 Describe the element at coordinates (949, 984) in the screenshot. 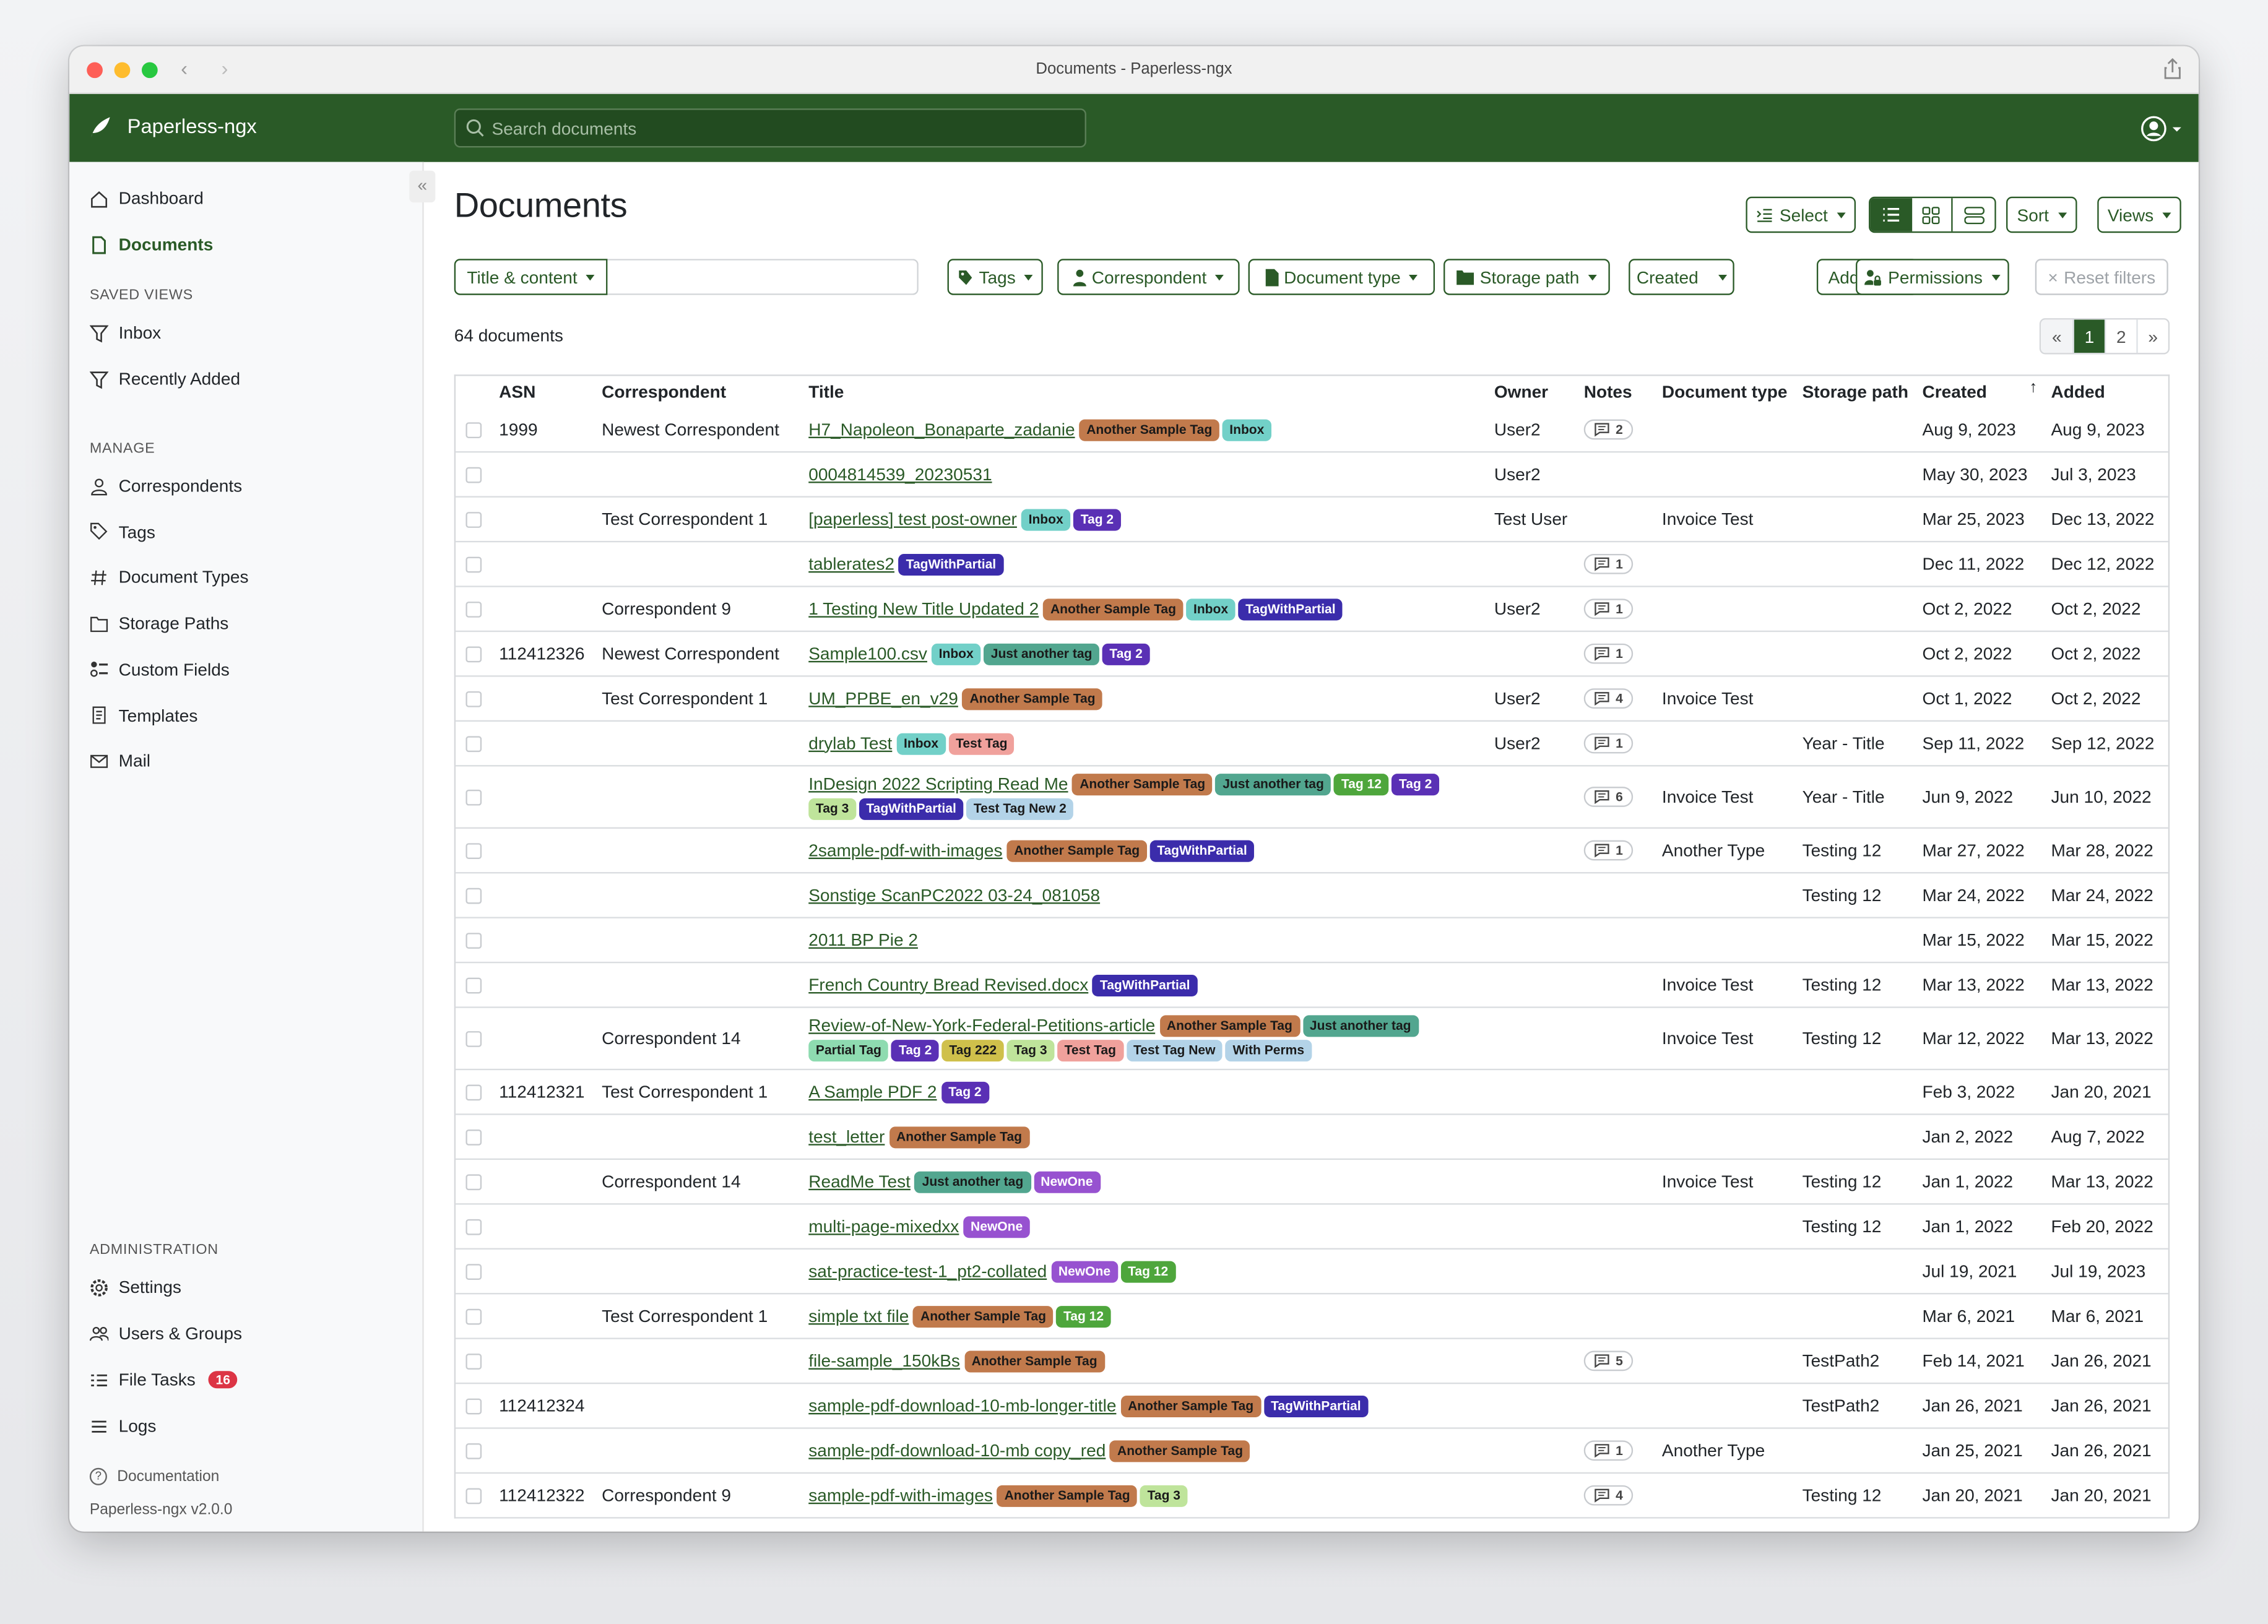

I see `document-title-link: French Country Bread Revised.docx` at that location.